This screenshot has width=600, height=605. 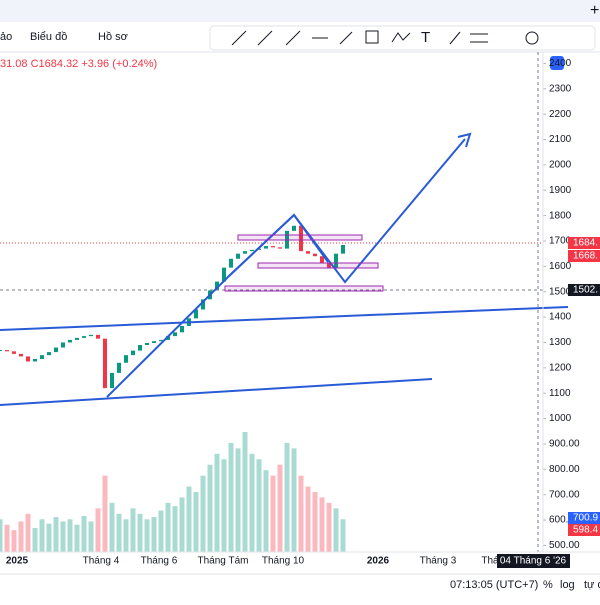 What do you see at coordinates (560, 241) in the screenshot?
I see `y-tick-label: 1700` at bounding box center [560, 241].